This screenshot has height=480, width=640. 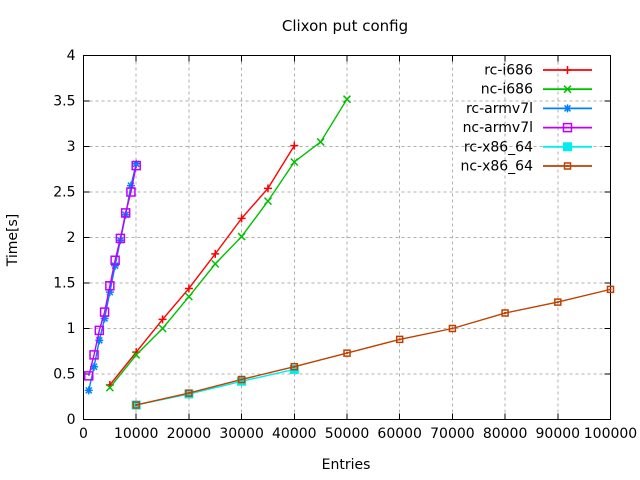 I want to click on y-tick-label: 0.5, so click(x=64, y=375).